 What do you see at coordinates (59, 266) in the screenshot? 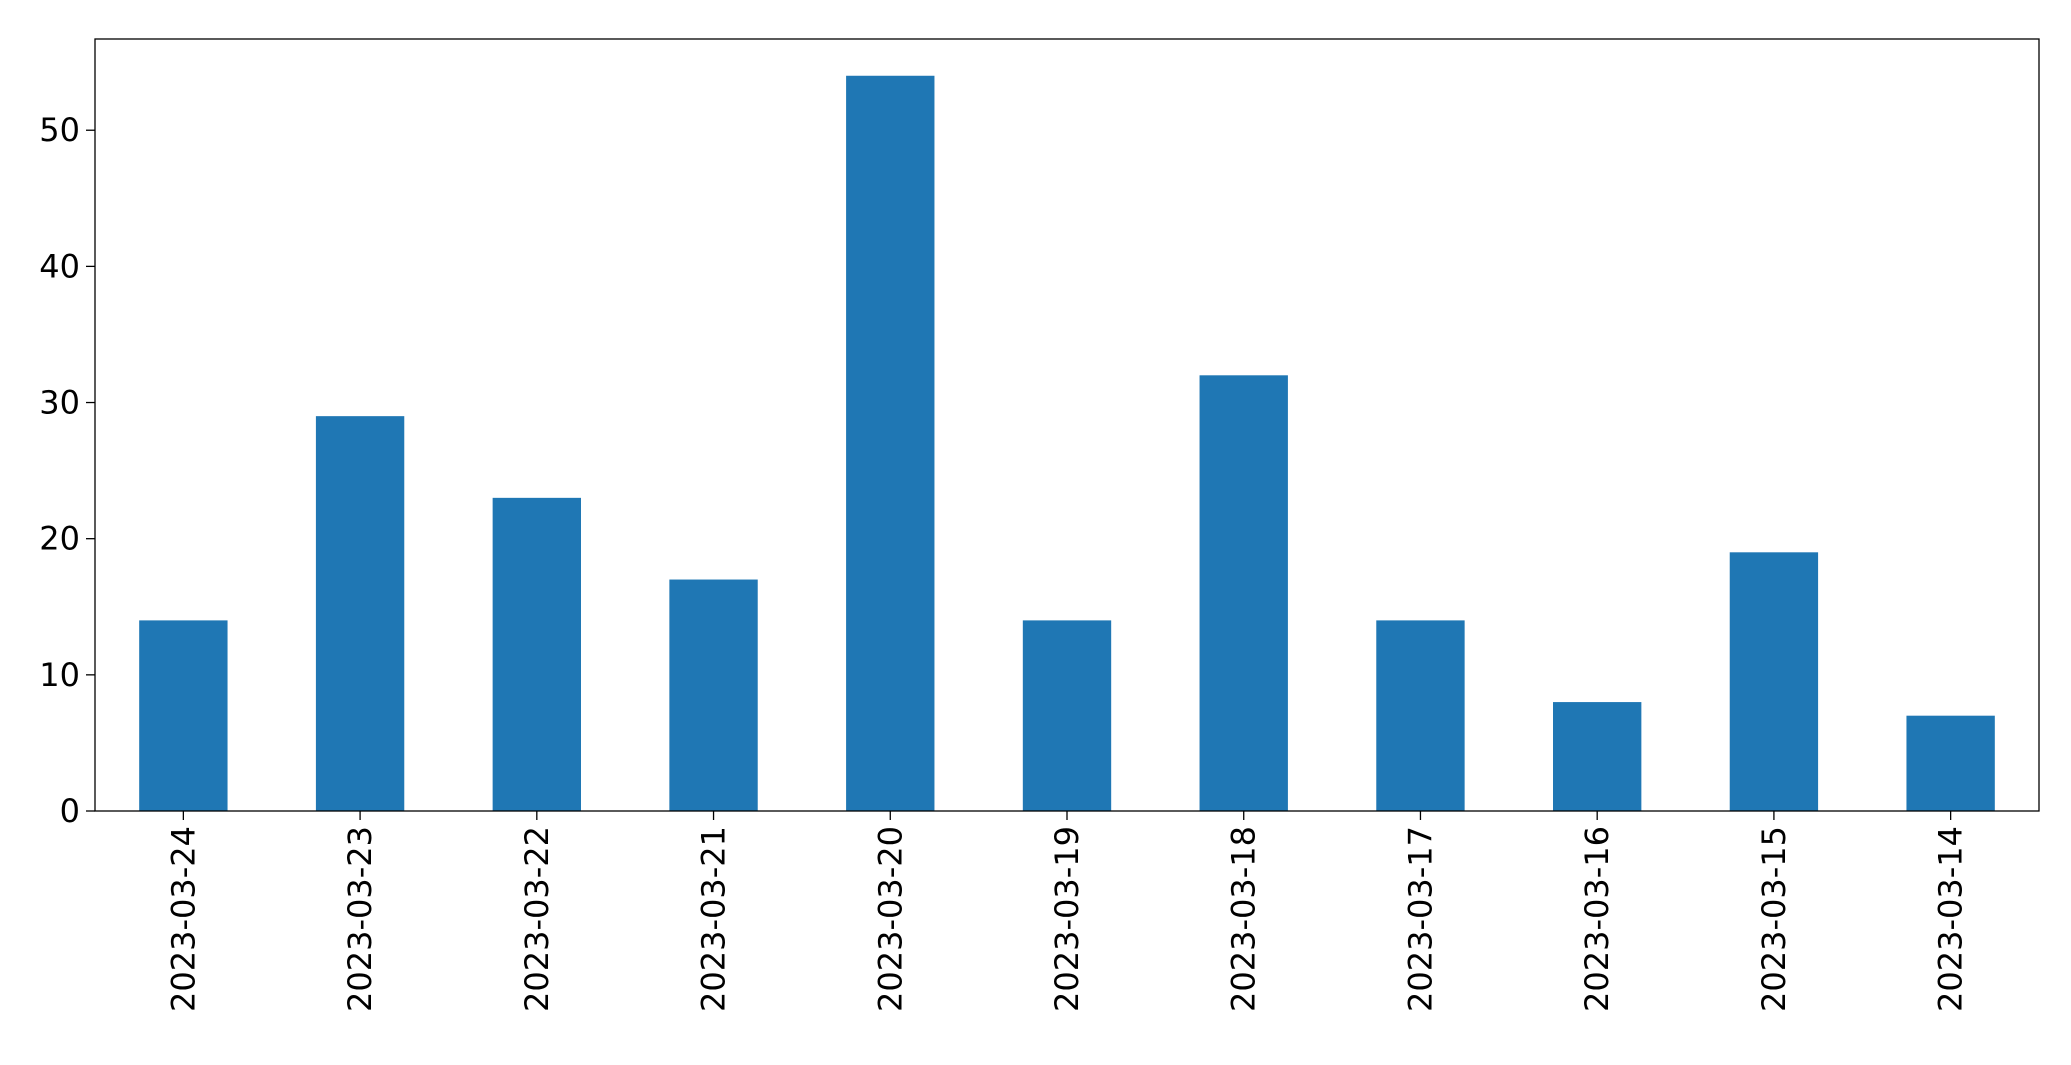
I see `y-tick-label: 40` at bounding box center [59, 266].